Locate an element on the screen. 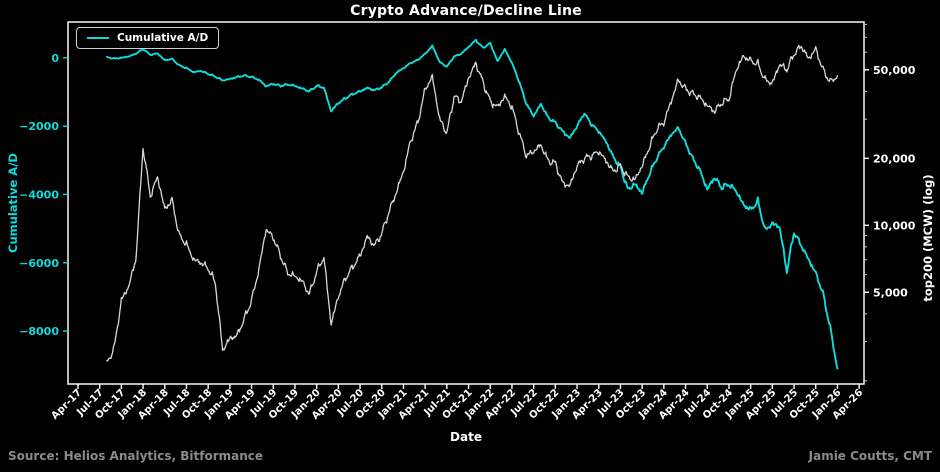 This screenshot has width=940, height=472. svg-text: −8000 is located at coordinates (39, 331).